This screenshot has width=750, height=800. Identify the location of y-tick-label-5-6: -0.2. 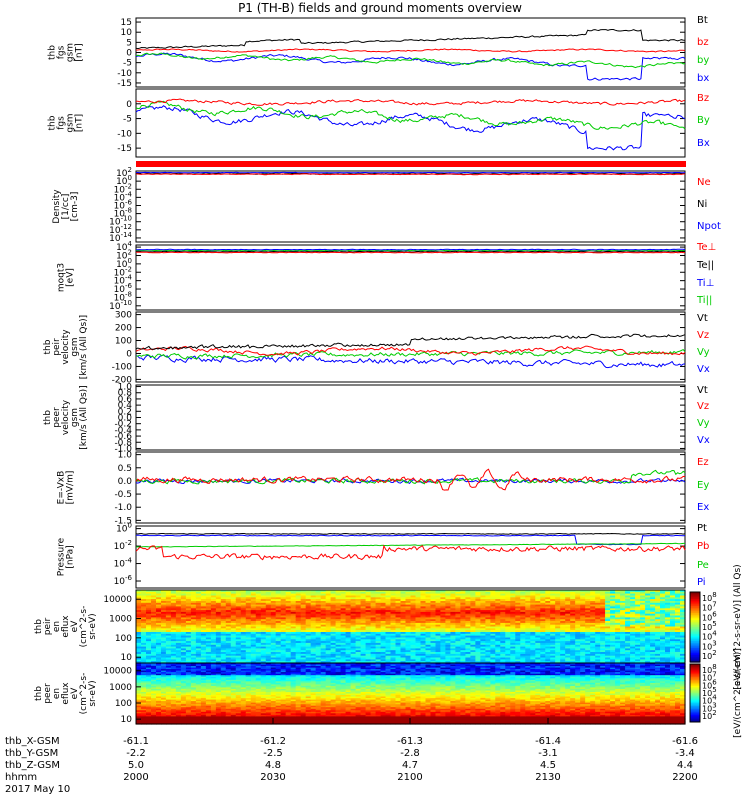
(123, 425).